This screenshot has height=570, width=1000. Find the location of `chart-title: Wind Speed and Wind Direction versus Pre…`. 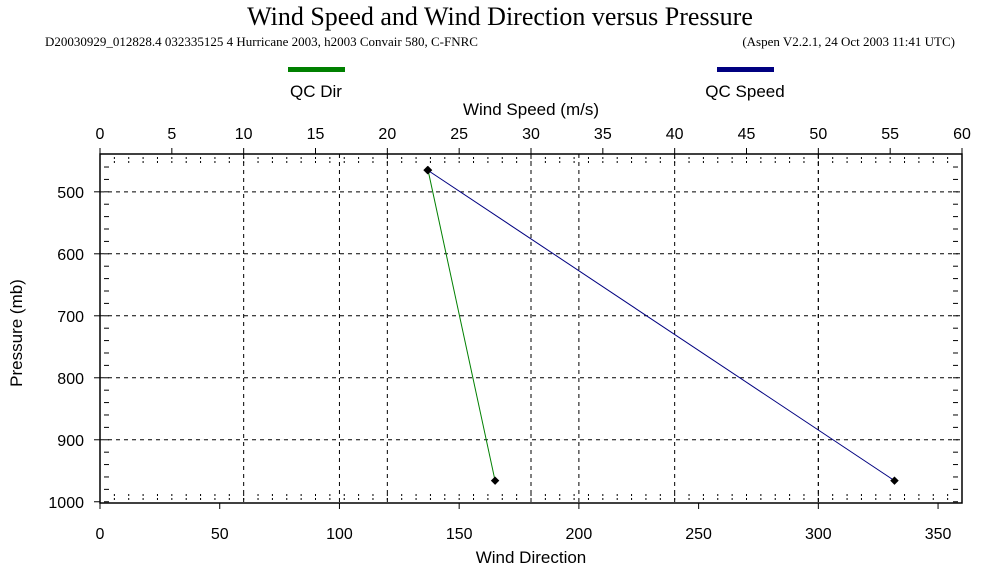

chart-title: Wind Speed and Wind Direction versus Pre… is located at coordinates (500, 16).